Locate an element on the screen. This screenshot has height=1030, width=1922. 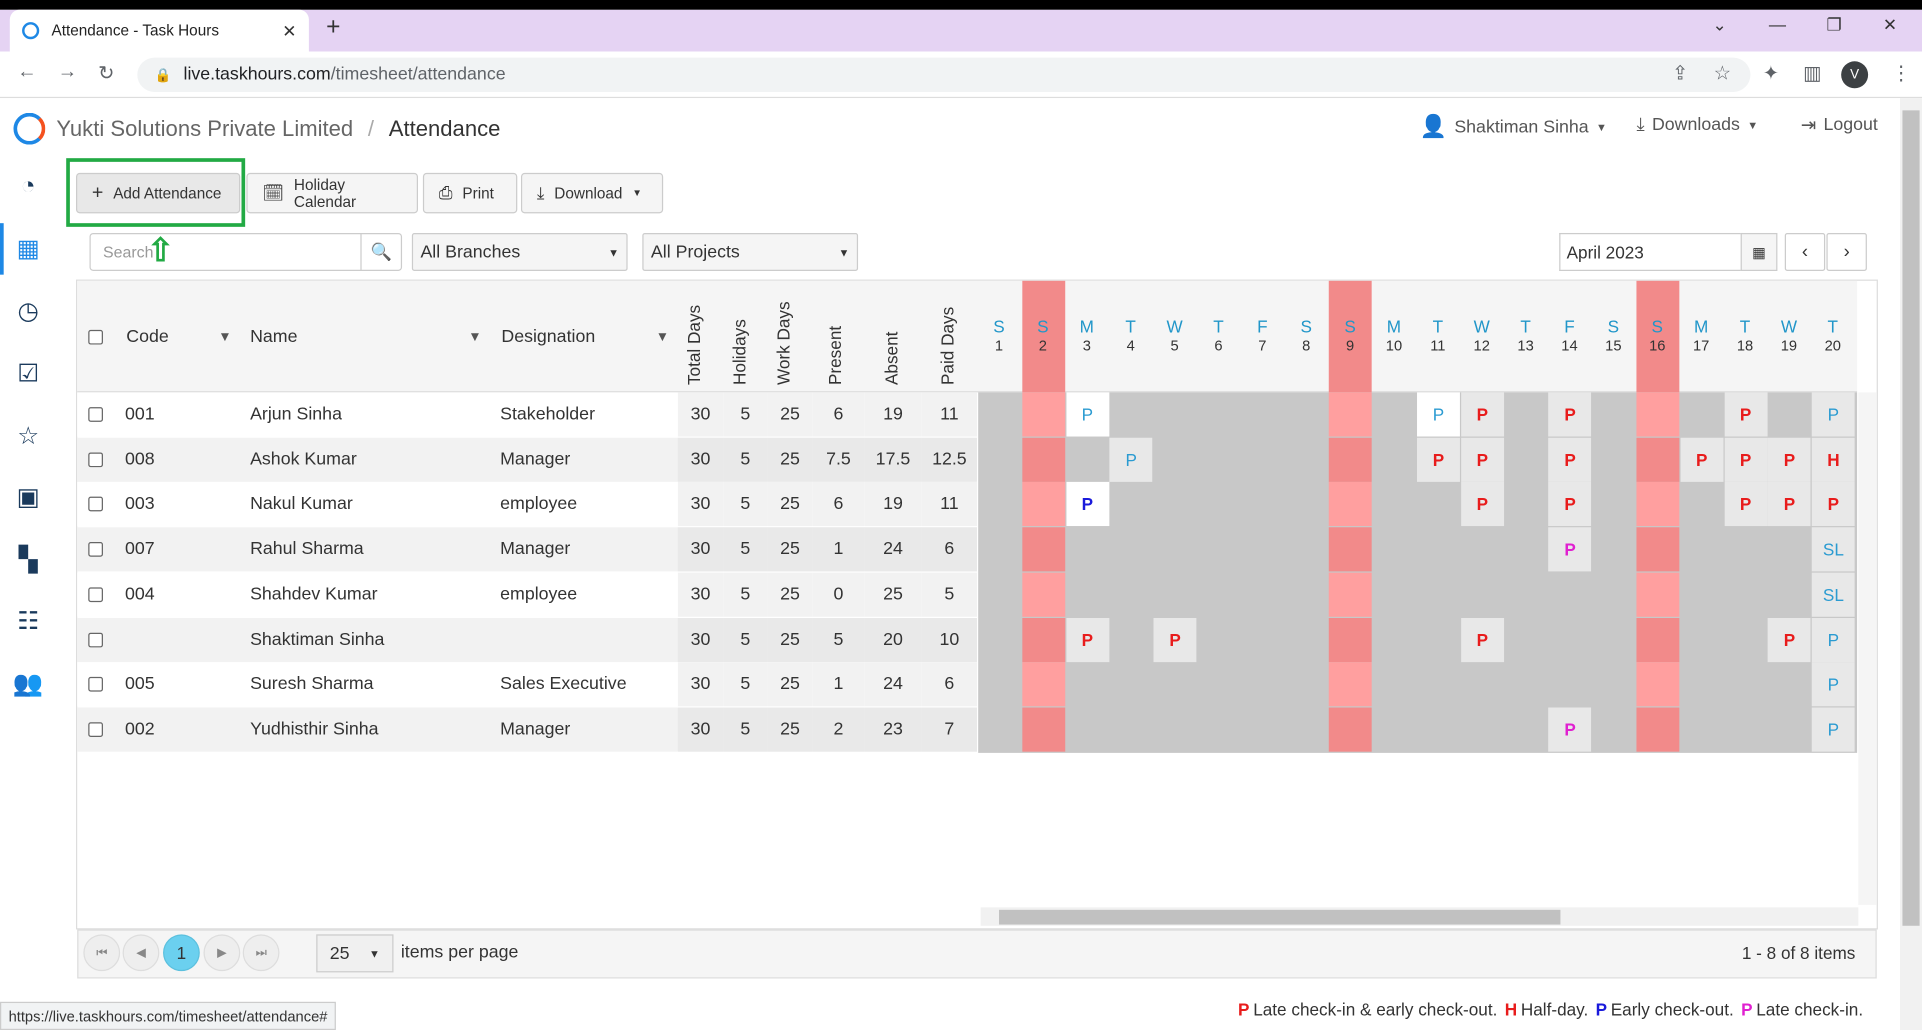
tab-search-icon: ⌄ is located at coordinates (1719, 24).